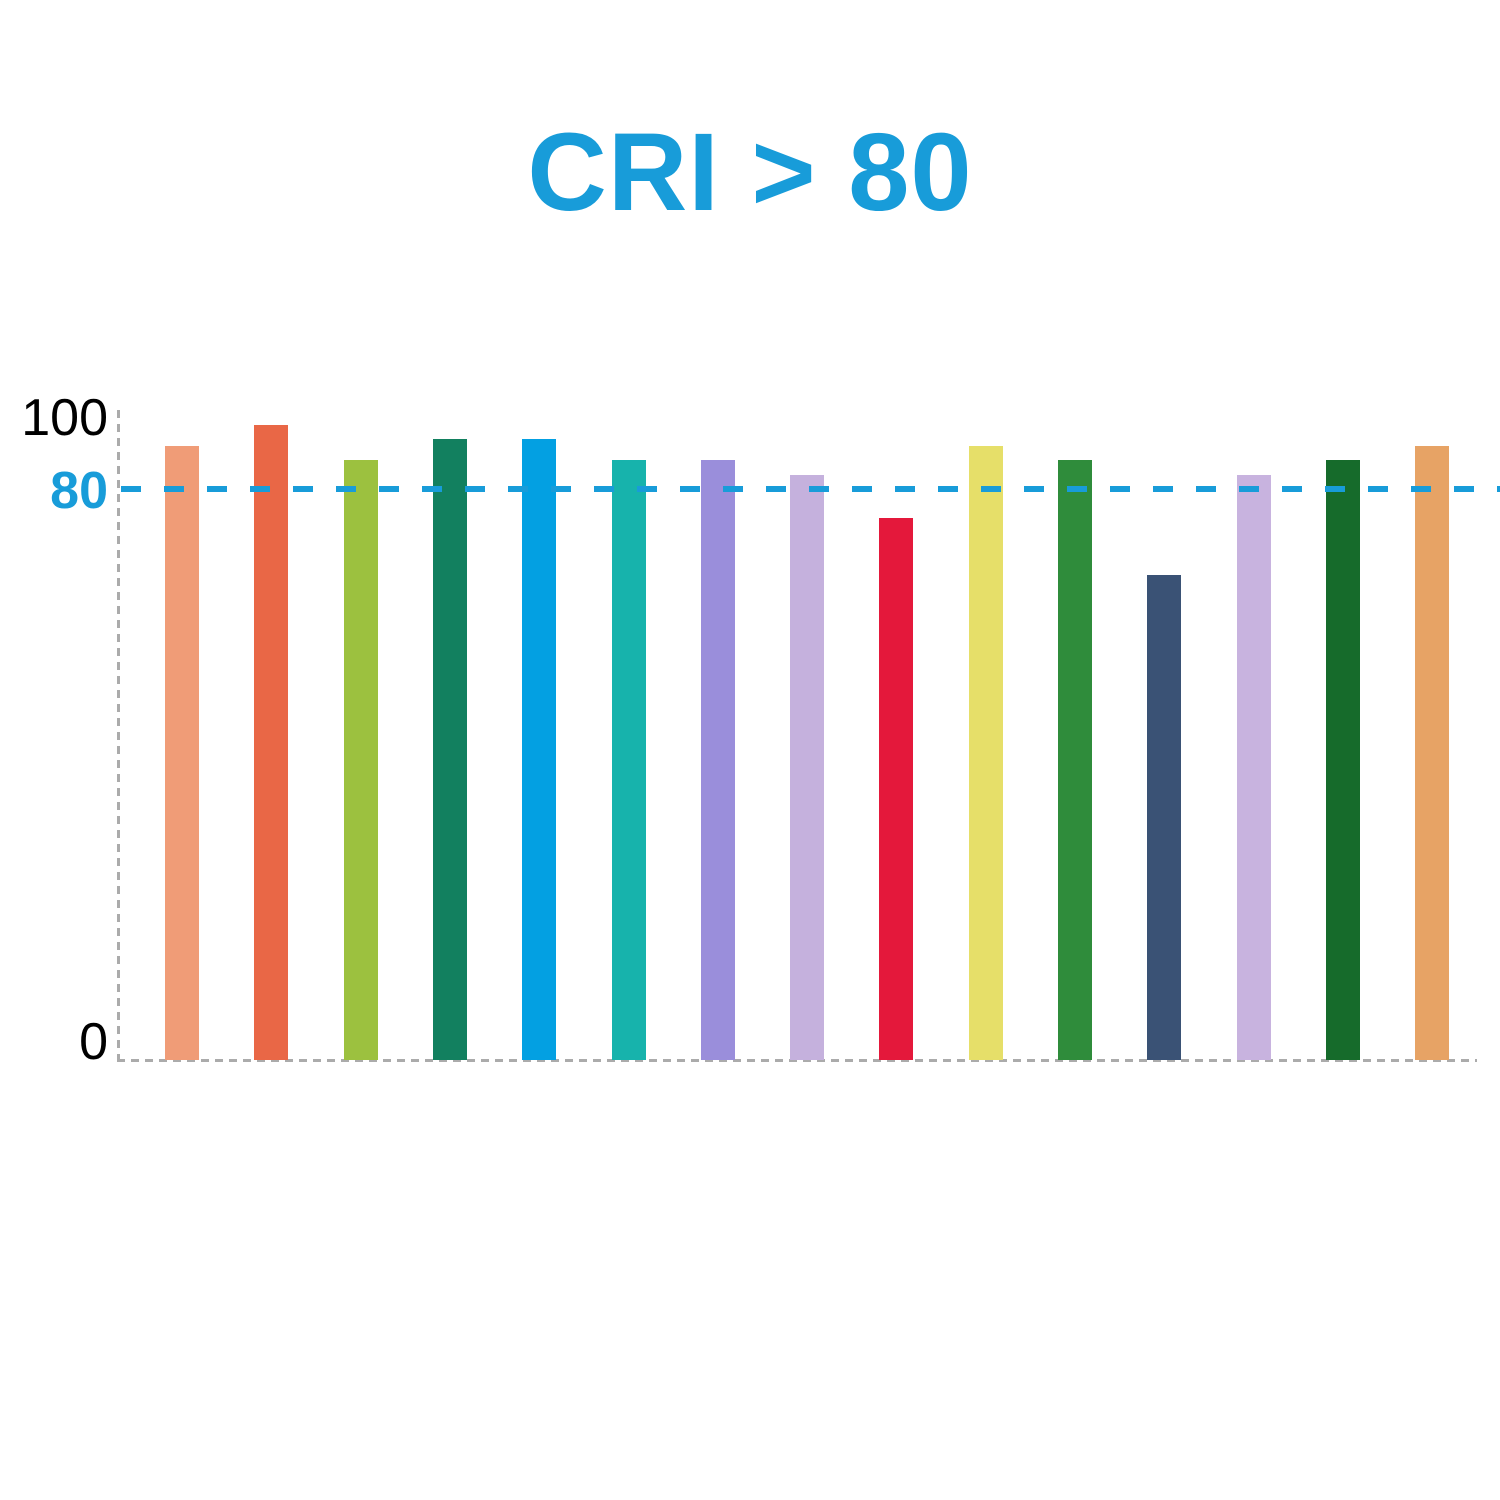  What do you see at coordinates (750, 172) in the screenshot?
I see `chart-title: CRI > 80` at bounding box center [750, 172].